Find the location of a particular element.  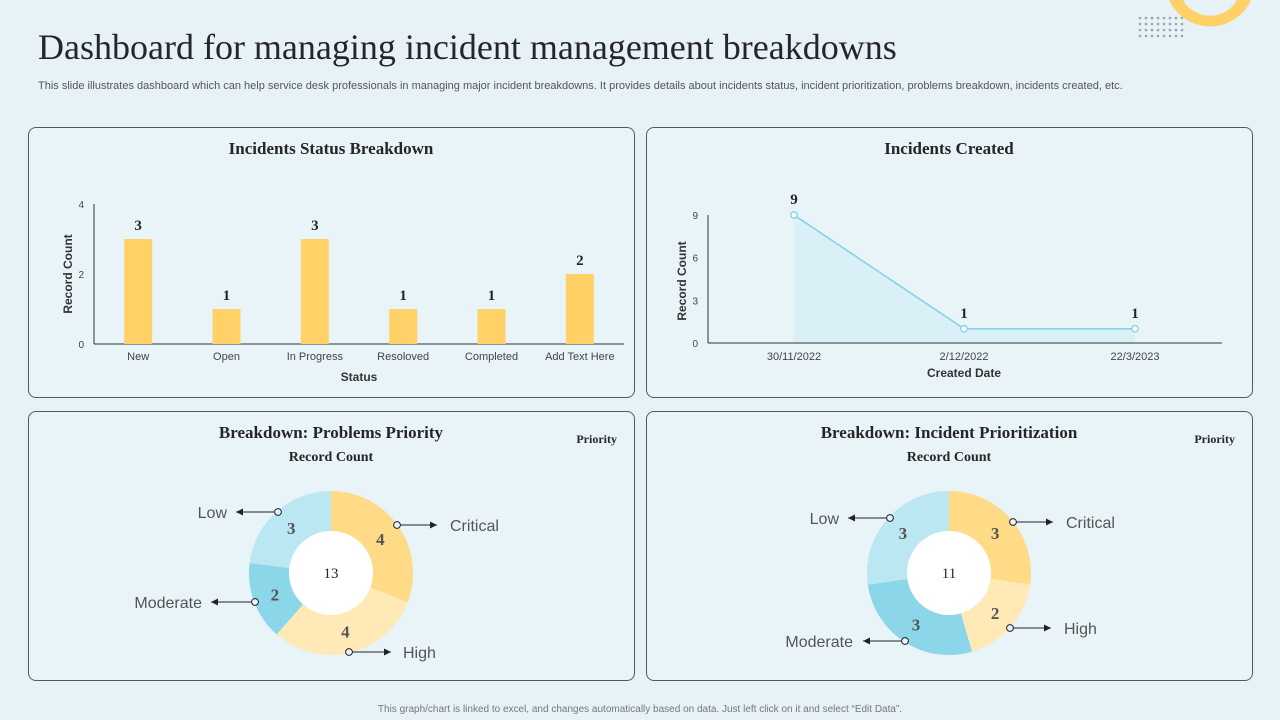

decorative-shapes is located at coordinates (1194, 19).